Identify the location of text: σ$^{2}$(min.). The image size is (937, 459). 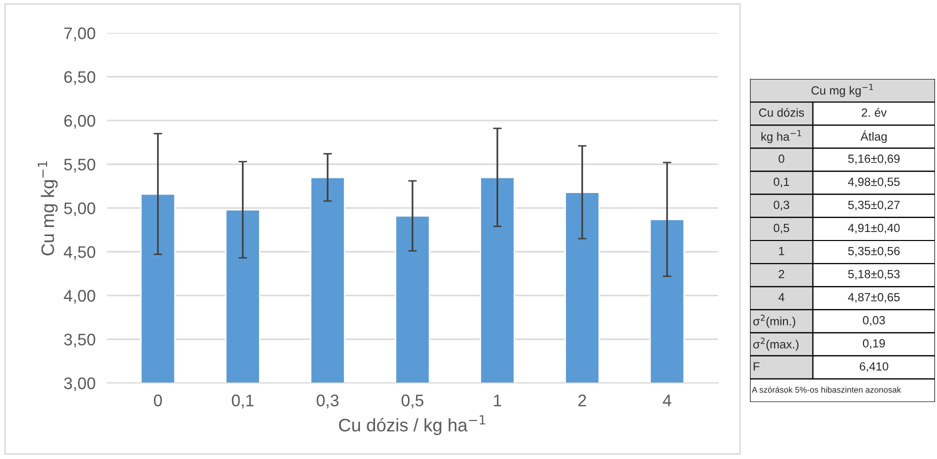
(774, 321).